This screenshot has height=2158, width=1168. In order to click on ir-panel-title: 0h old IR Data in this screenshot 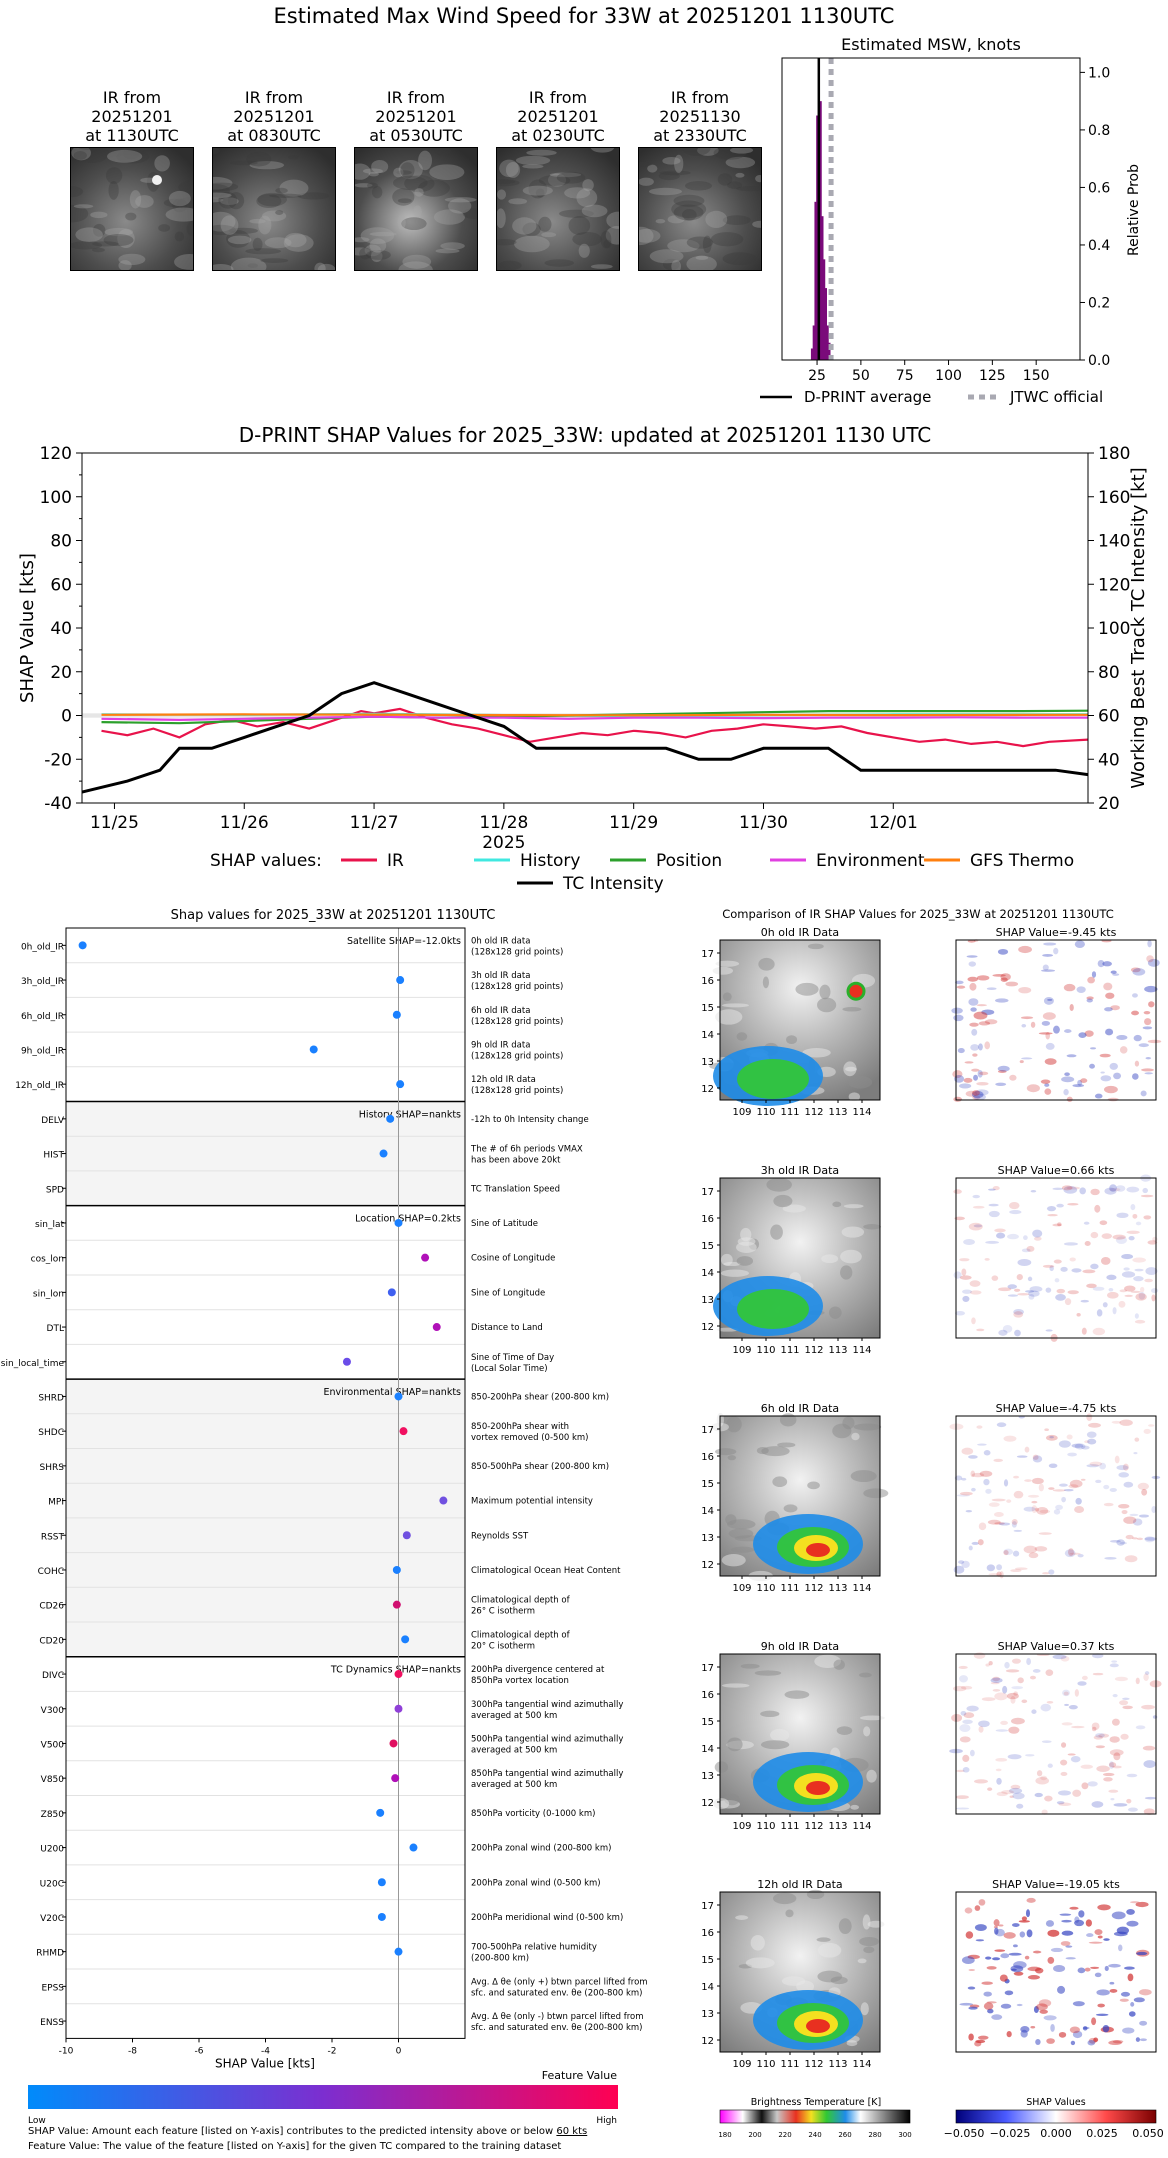, I will do `click(800, 932)`.